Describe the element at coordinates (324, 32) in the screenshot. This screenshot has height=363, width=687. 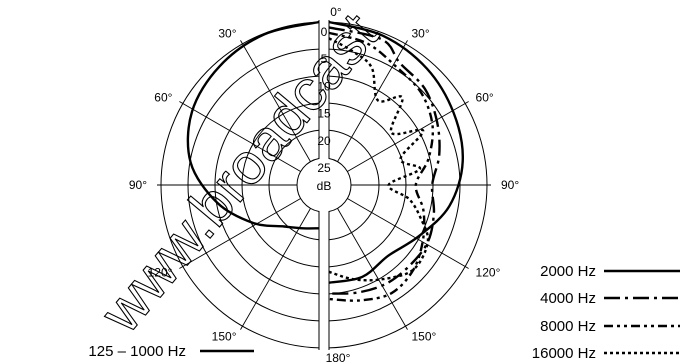
I see `radial-tick-label: 0` at that location.